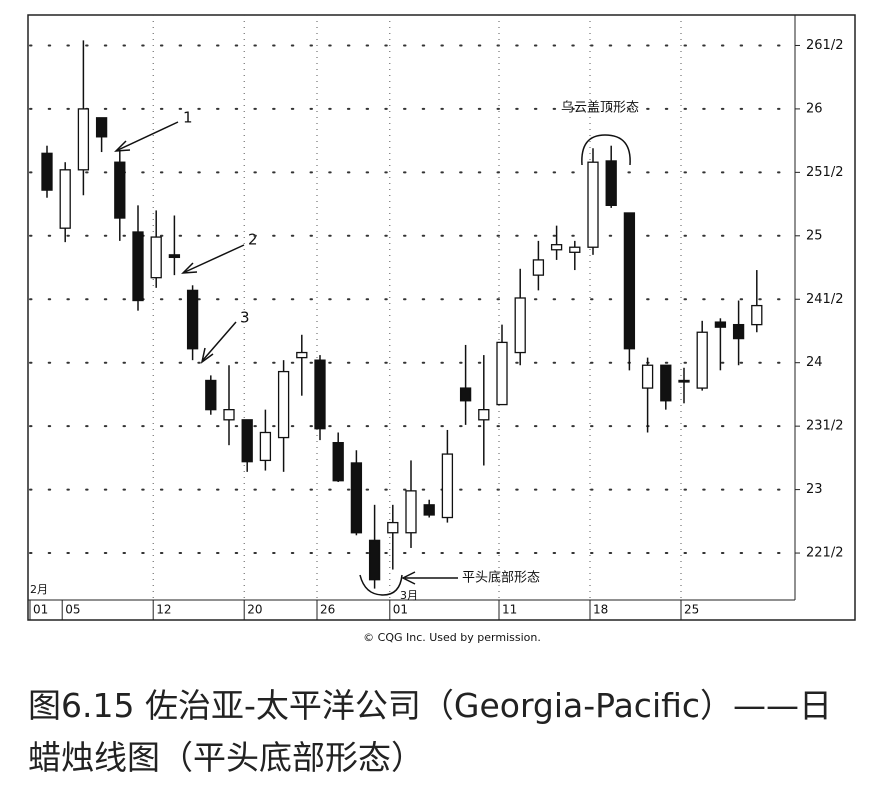 The image size is (882, 806). Describe the element at coordinates (509, 610) in the screenshot. I see `x-tick-label: 11` at that location.